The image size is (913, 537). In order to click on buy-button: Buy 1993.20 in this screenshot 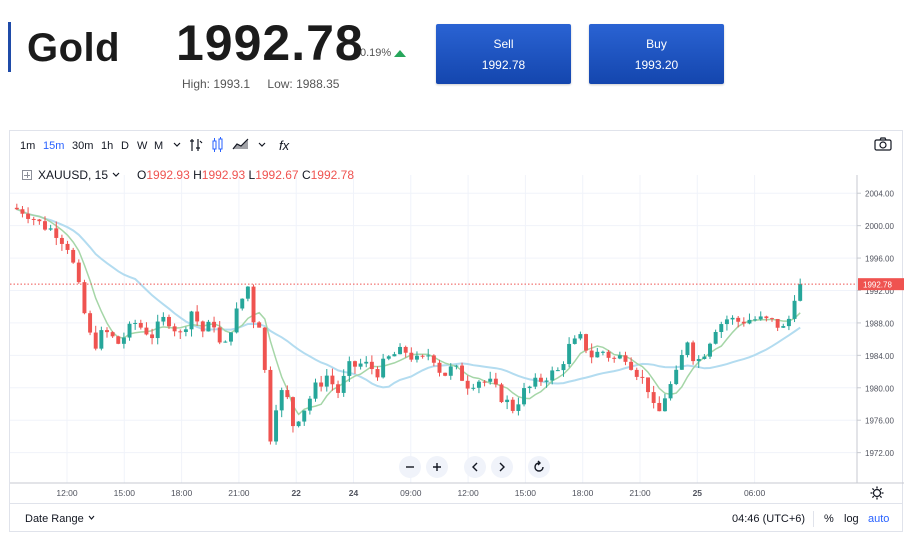, I will do `click(656, 54)`.